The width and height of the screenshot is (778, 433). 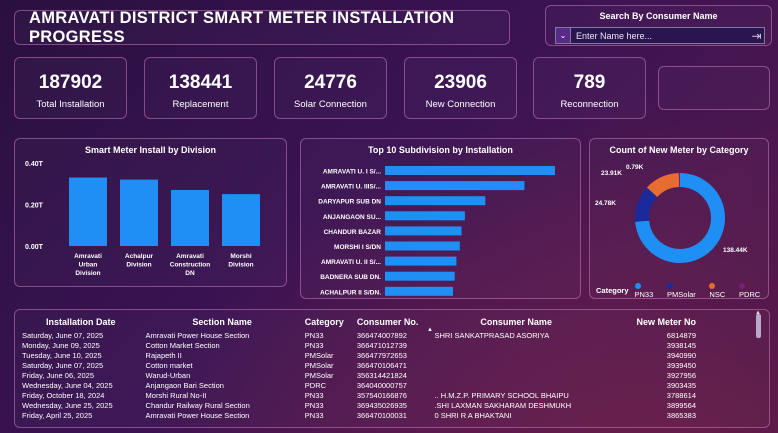 I want to click on data-label: 138.44K, so click(x=735, y=250).